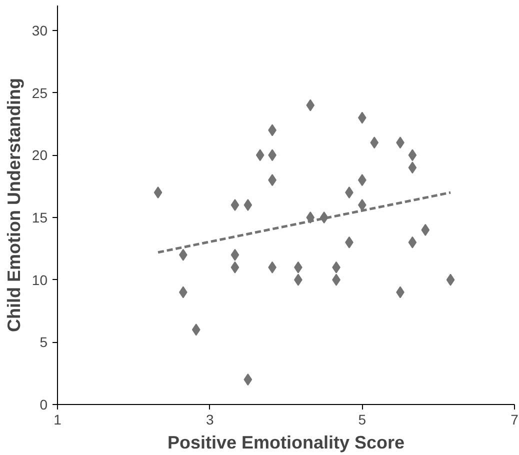  I want to click on x-tick-label: 1, so click(58, 420).